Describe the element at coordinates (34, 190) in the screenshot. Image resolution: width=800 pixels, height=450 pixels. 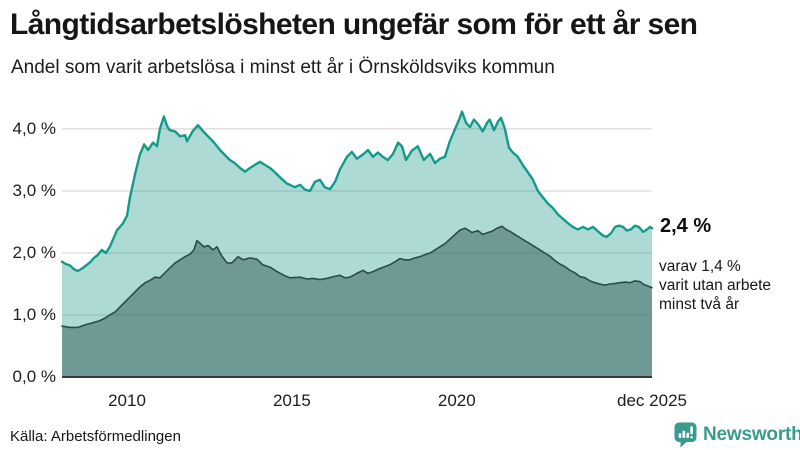
I see `y-axis-tick-label: 3,0 %` at that location.